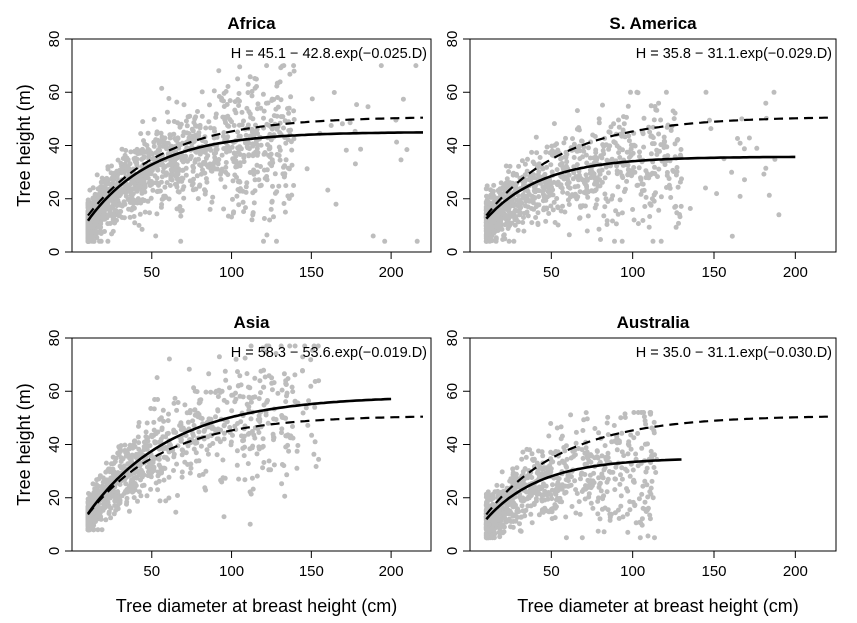 This screenshot has height=623, width=857. I want to click on y-tick-label: 40, so click(54, 145).